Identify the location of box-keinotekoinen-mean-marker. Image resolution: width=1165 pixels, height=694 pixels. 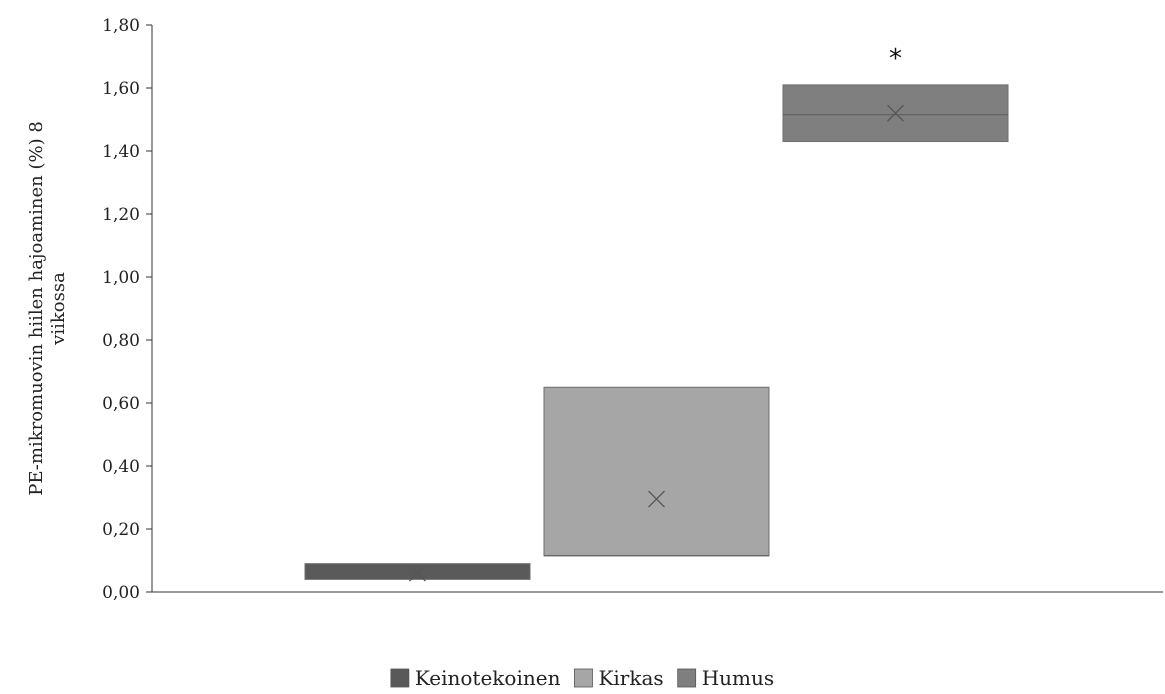
(417, 573).